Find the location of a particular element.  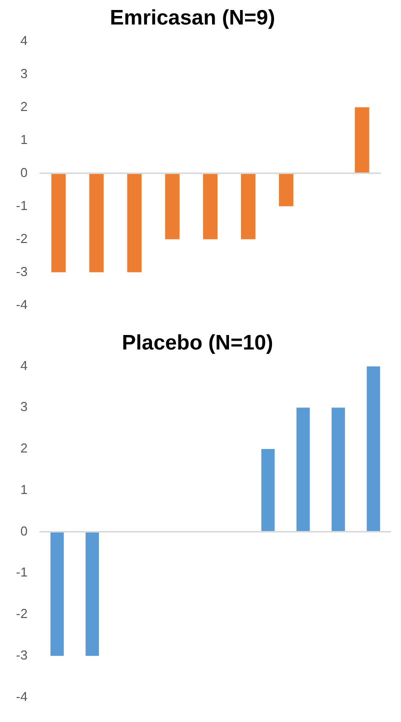

chart-title: Emricasan (N=9) is located at coordinates (193, 18).